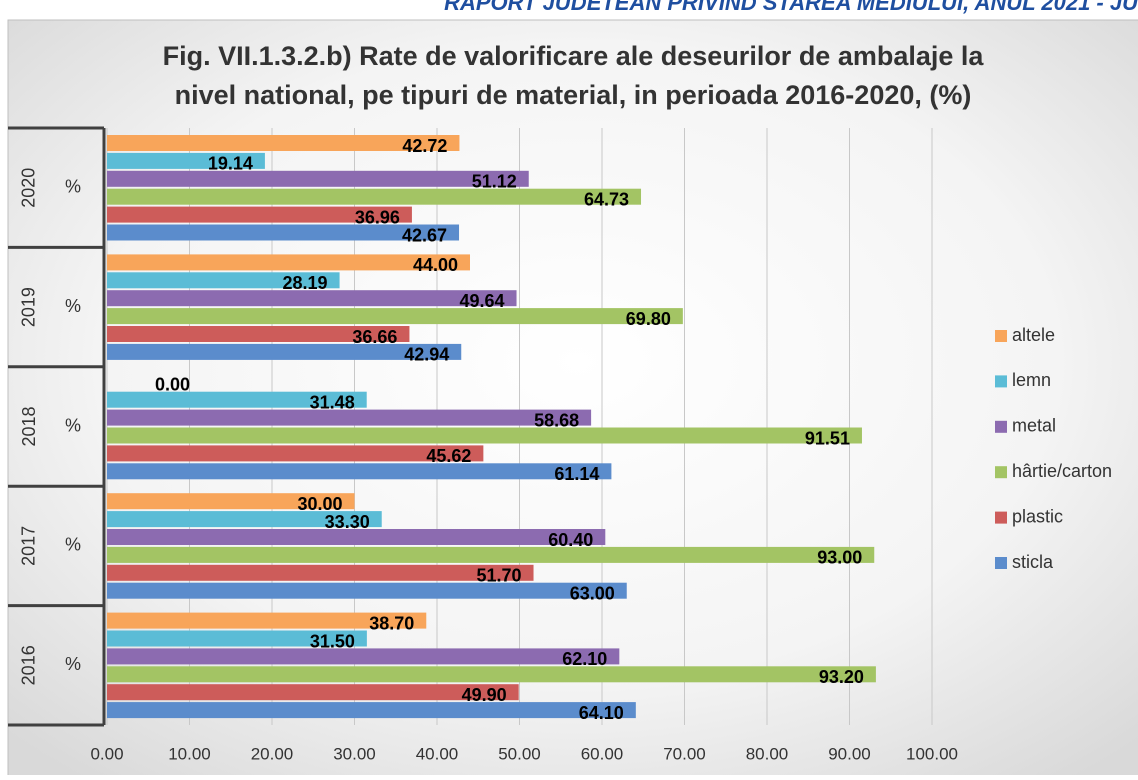 This screenshot has height=780, width=1138. What do you see at coordinates (1033, 335) in the screenshot?
I see `legend-label: altele` at bounding box center [1033, 335].